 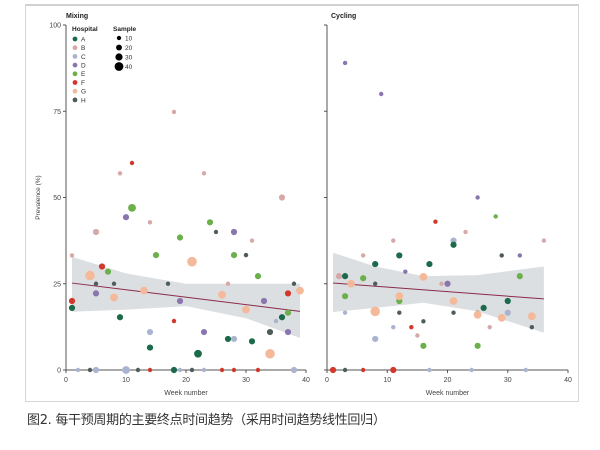 What do you see at coordinates (57, 198) in the screenshot?
I see `y-tick-label: 50` at bounding box center [57, 198].